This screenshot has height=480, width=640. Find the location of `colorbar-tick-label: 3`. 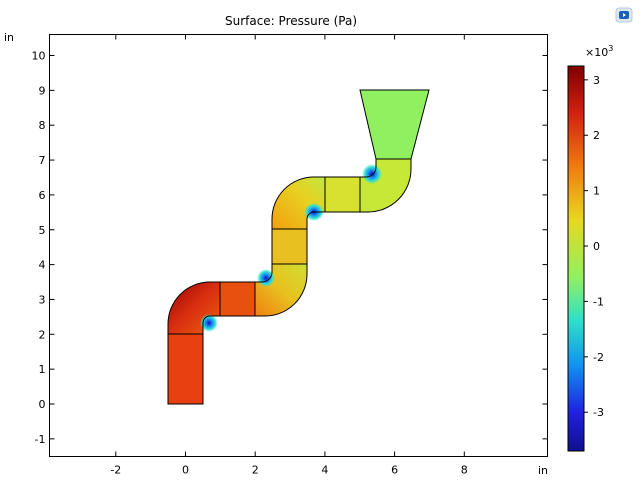

colorbar-tick-label: 3 is located at coordinates (596, 80).